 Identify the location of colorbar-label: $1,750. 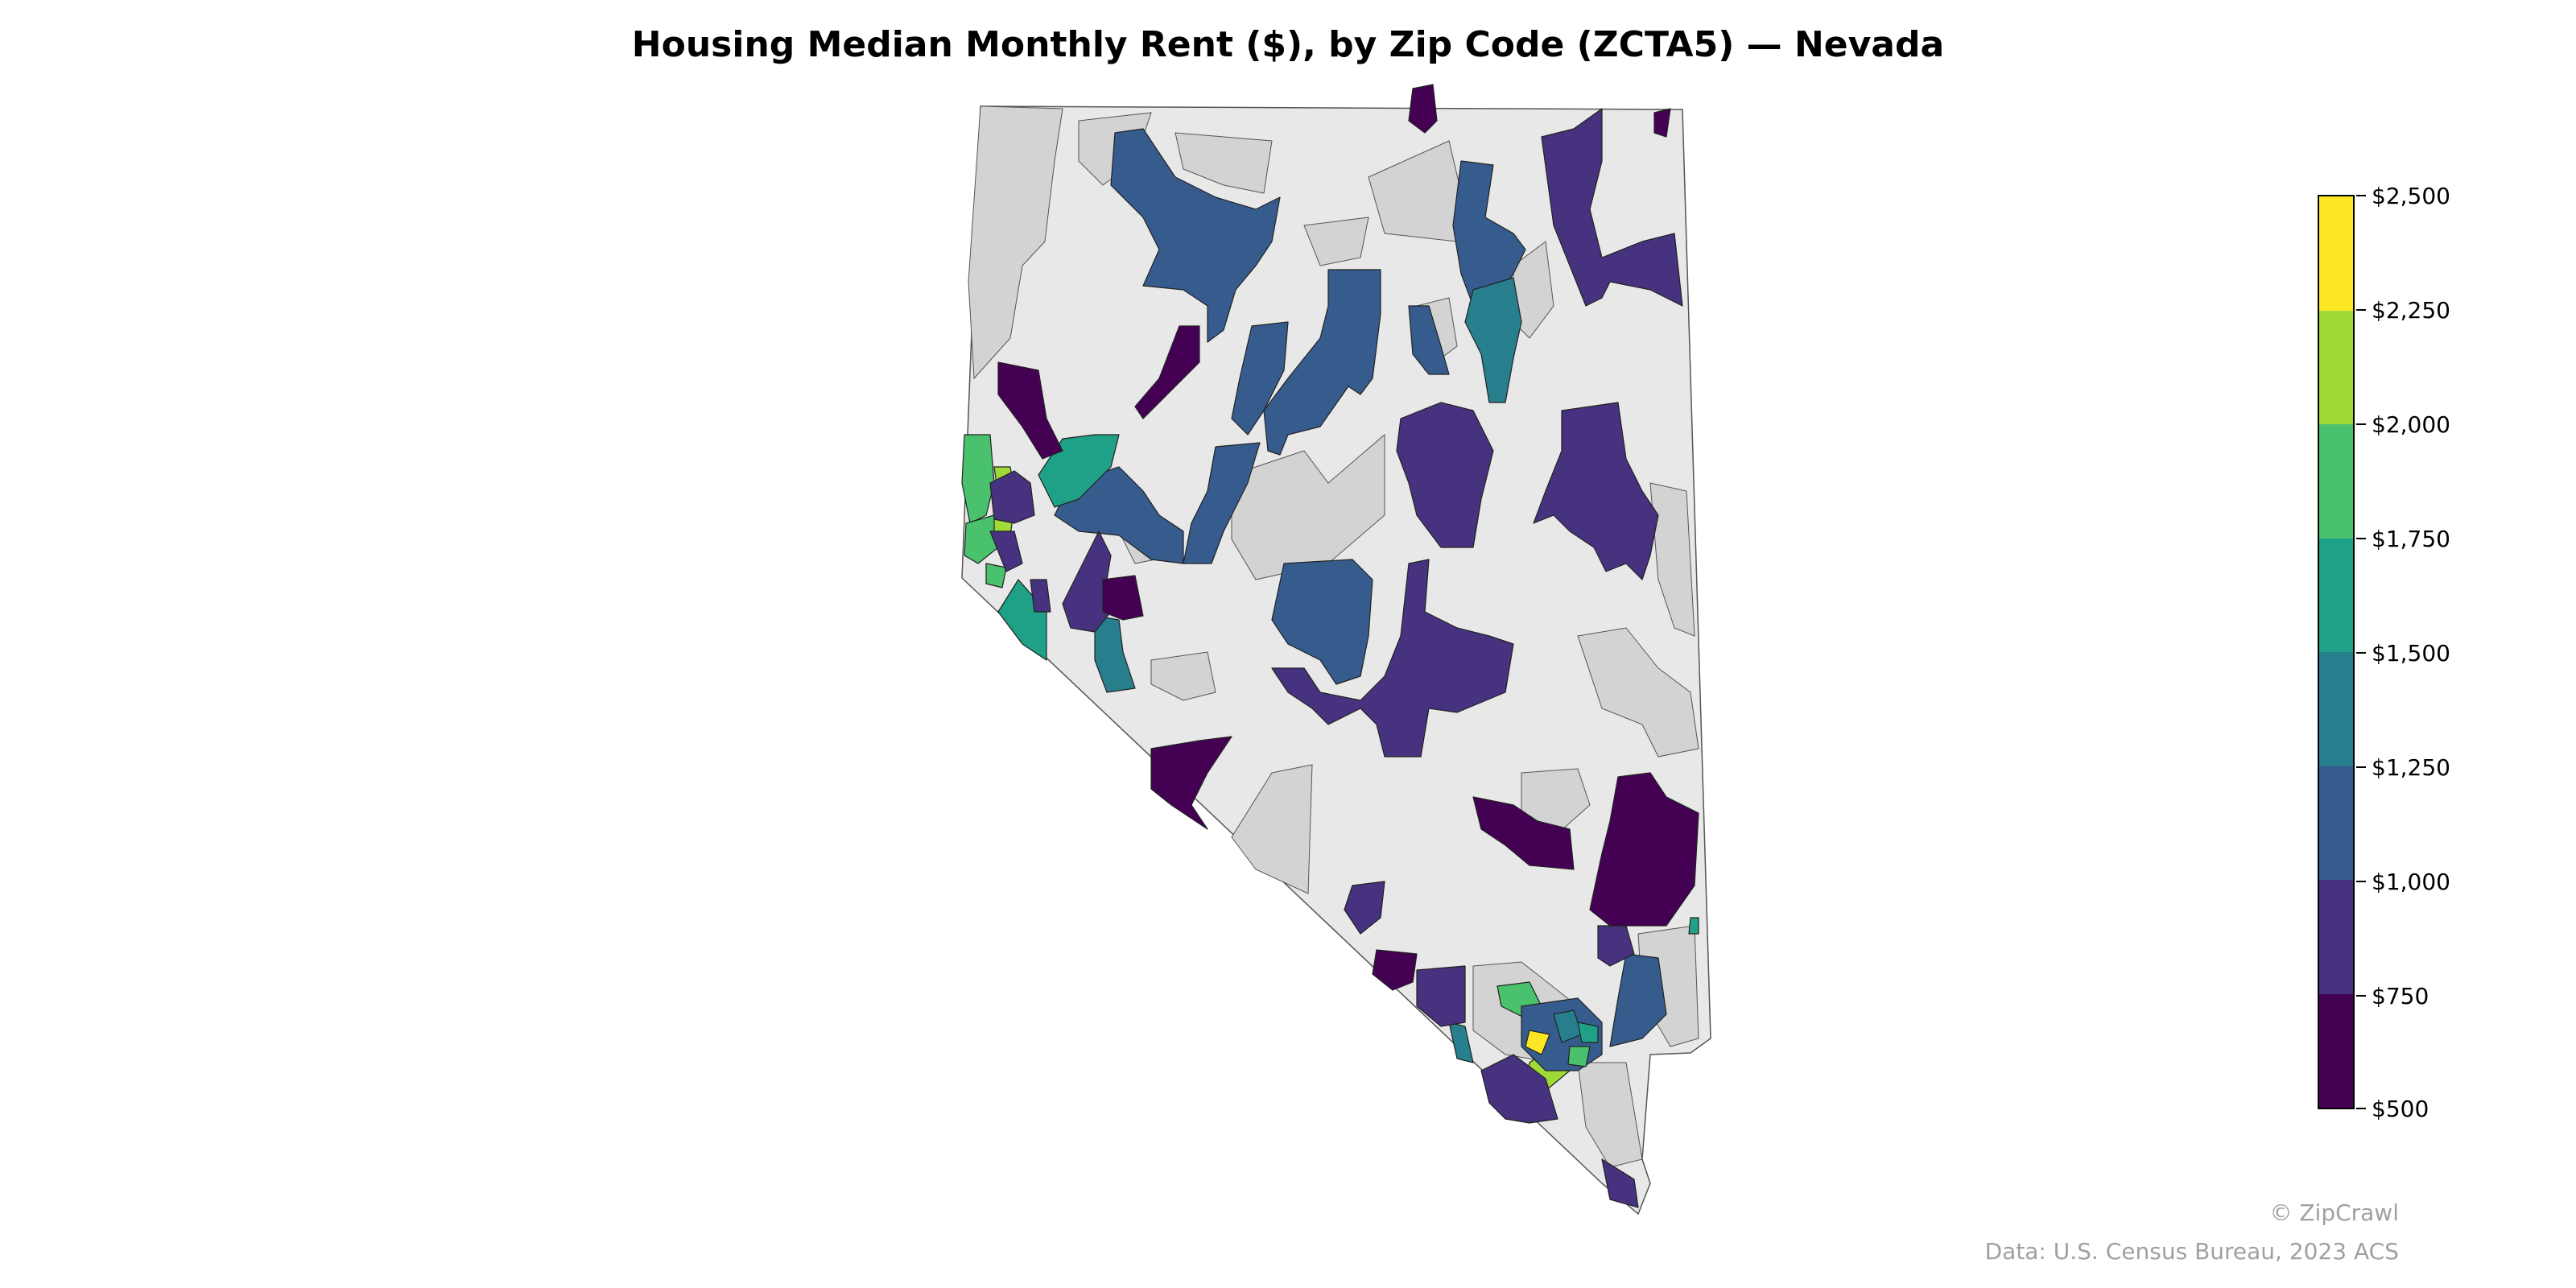
(2411, 539).